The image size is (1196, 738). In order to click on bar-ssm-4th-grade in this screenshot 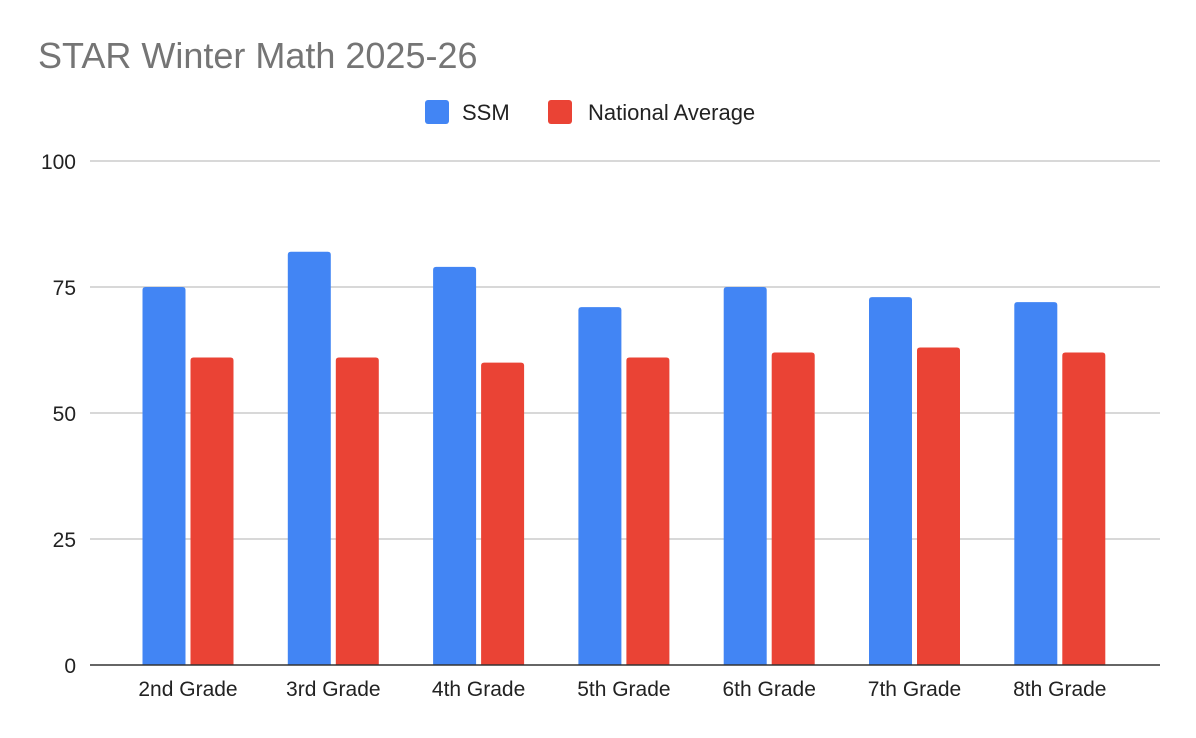, I will do `click(455, 465)`.